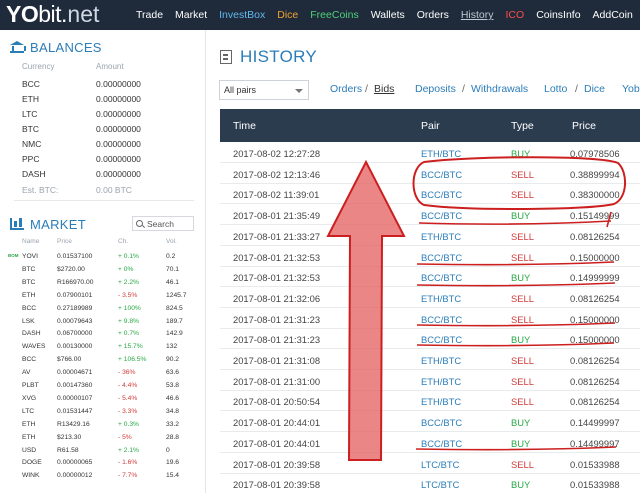 The height and width of the screenshot is (493, 640). Describe the element at coordinates (435, 89) in the screenshot. I see `link-deposits: Deposits` at that location.